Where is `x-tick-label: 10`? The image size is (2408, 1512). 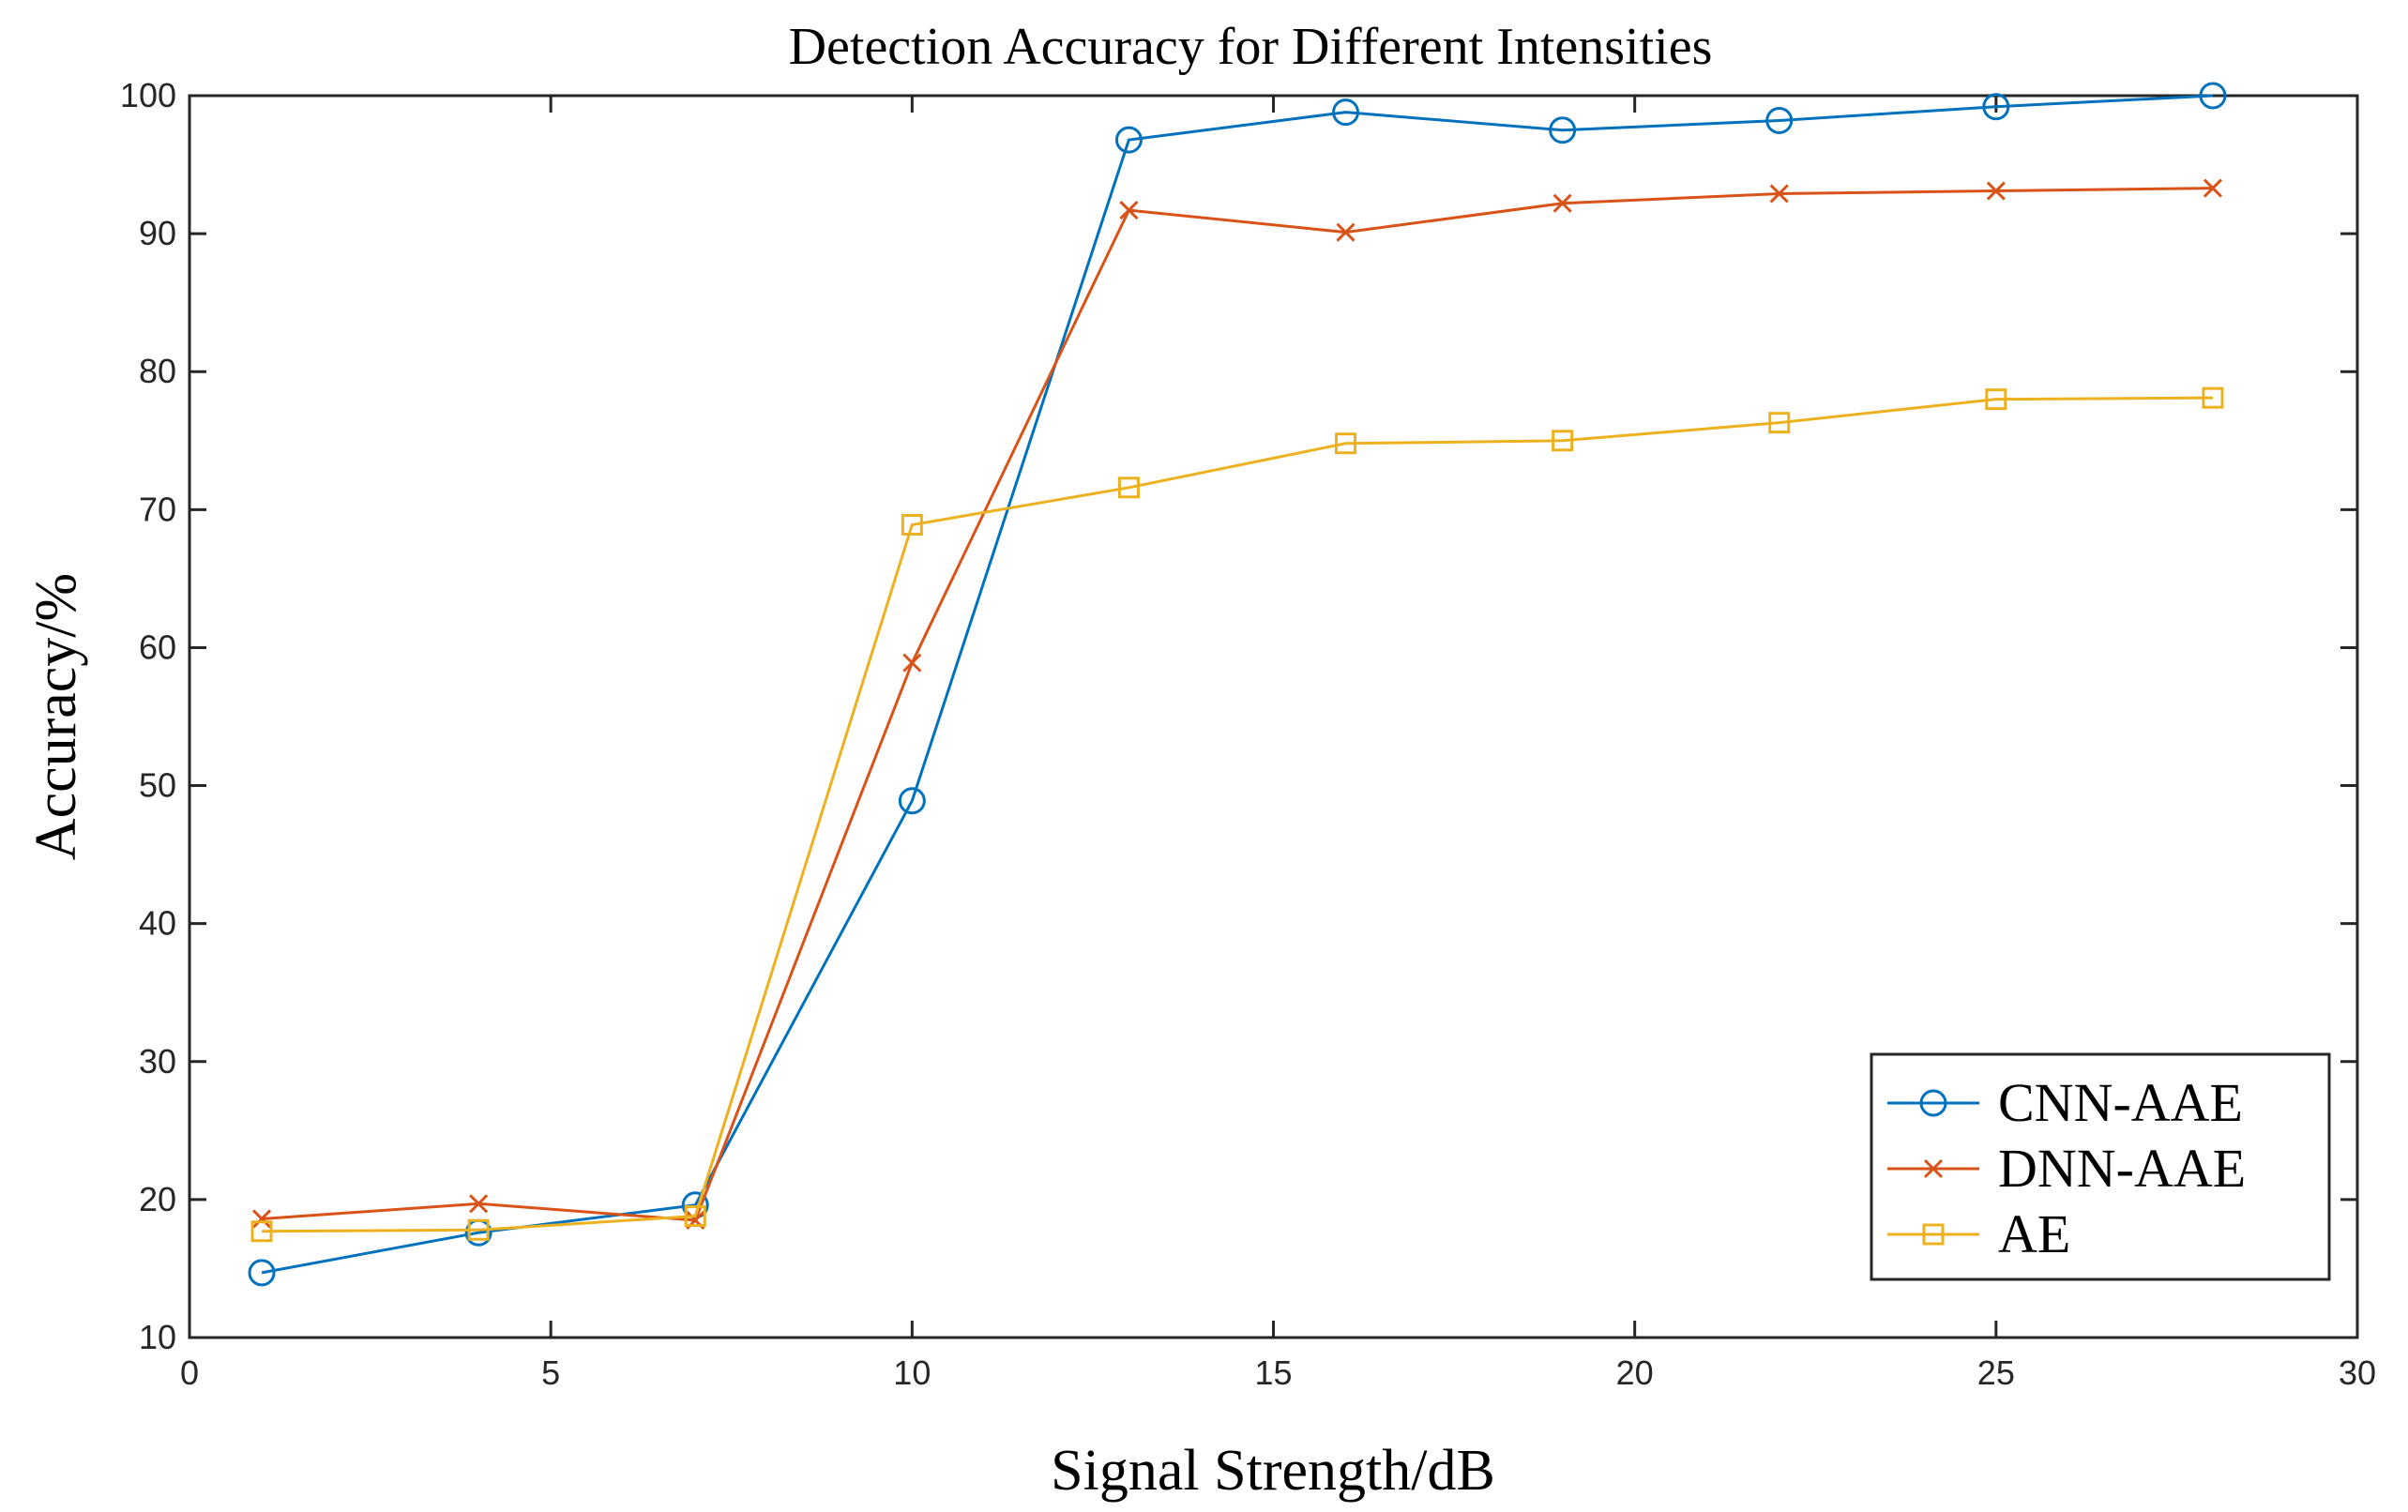 x-tick-label: 10 is located at coordinates (912, 1372).